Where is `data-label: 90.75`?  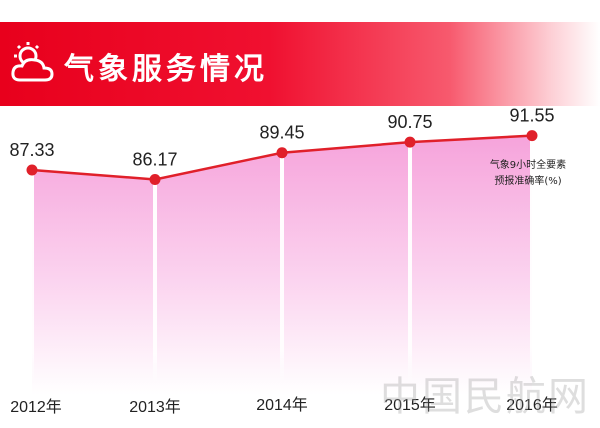
data-label: 90.75 is located at coordinates (409, 122).